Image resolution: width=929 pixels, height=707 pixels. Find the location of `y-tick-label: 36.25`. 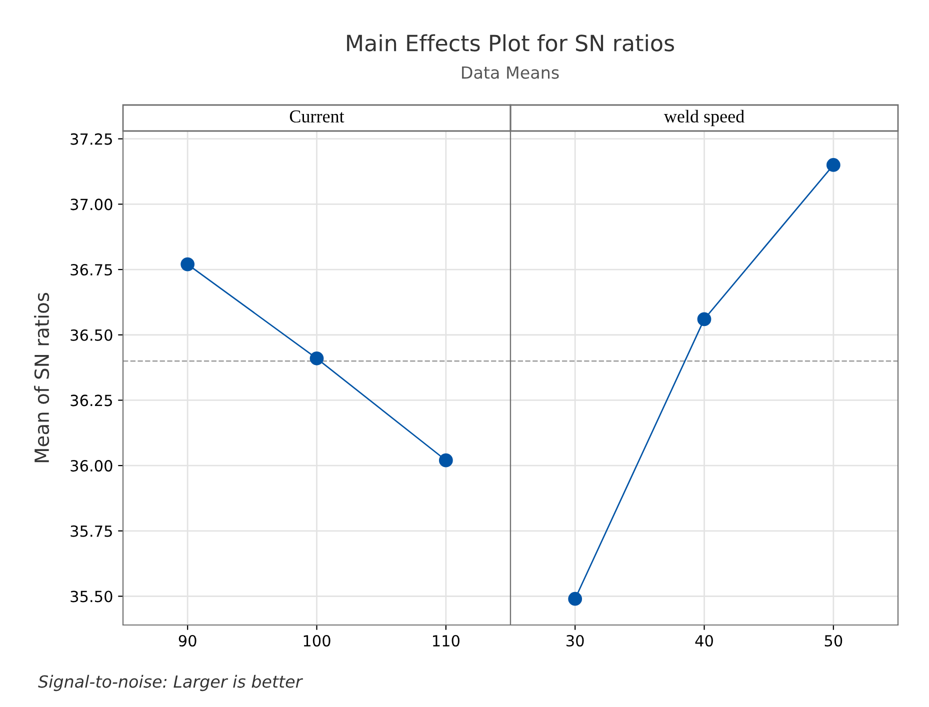

y-tick-label: 36.25 is located at coordinates (91, 400).